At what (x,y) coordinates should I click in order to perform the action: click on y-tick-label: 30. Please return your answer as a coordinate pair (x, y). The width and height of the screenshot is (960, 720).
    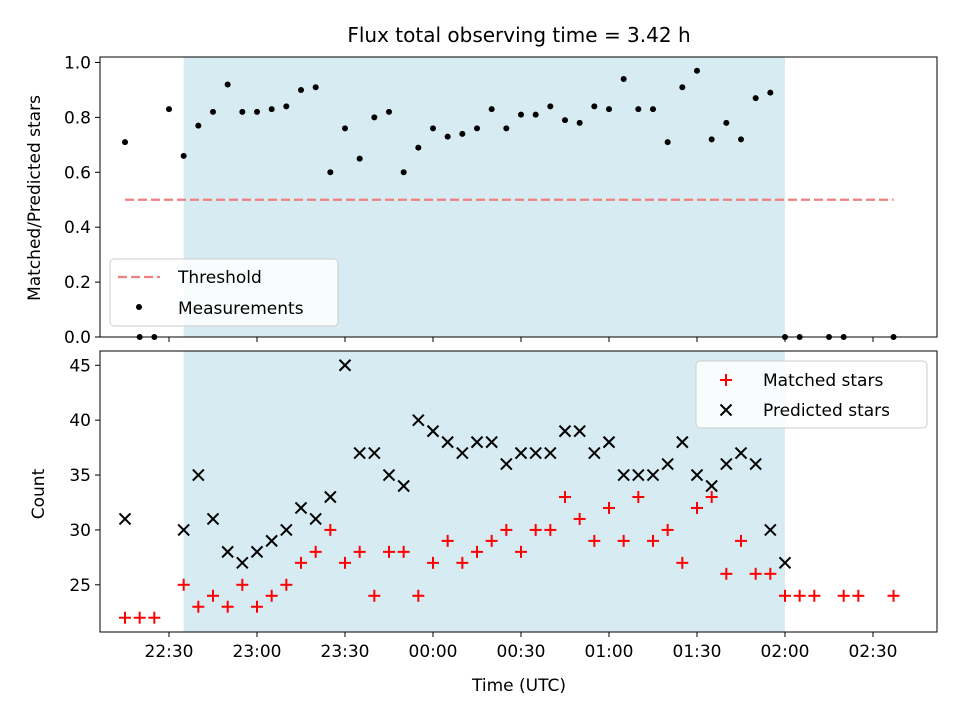
    Looking at the image, I should click on (80, 531).